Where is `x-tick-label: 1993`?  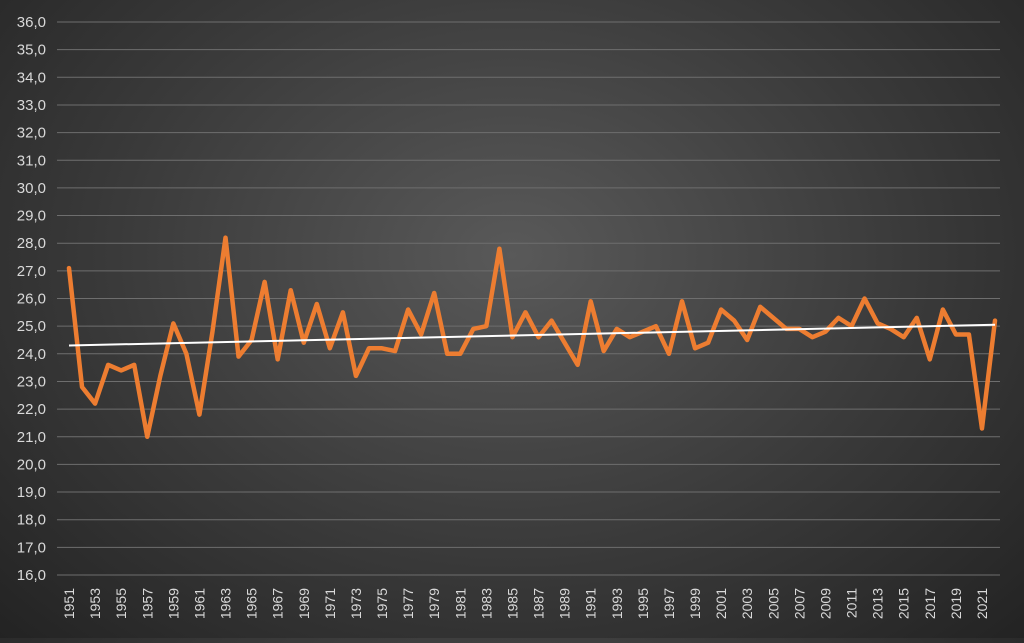
x-tick-label: 1993 is located at coordinates (617, 603).